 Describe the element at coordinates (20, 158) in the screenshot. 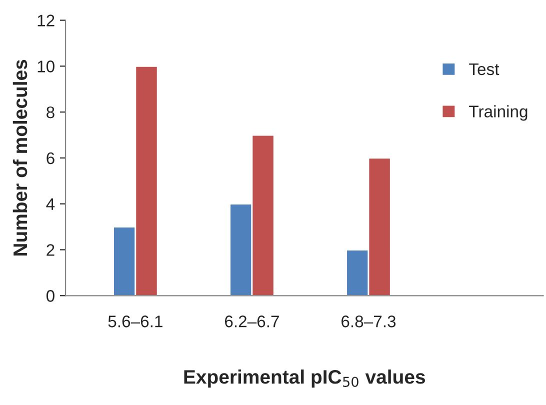

I see `y-axis-title: Number of molecules` at that location.